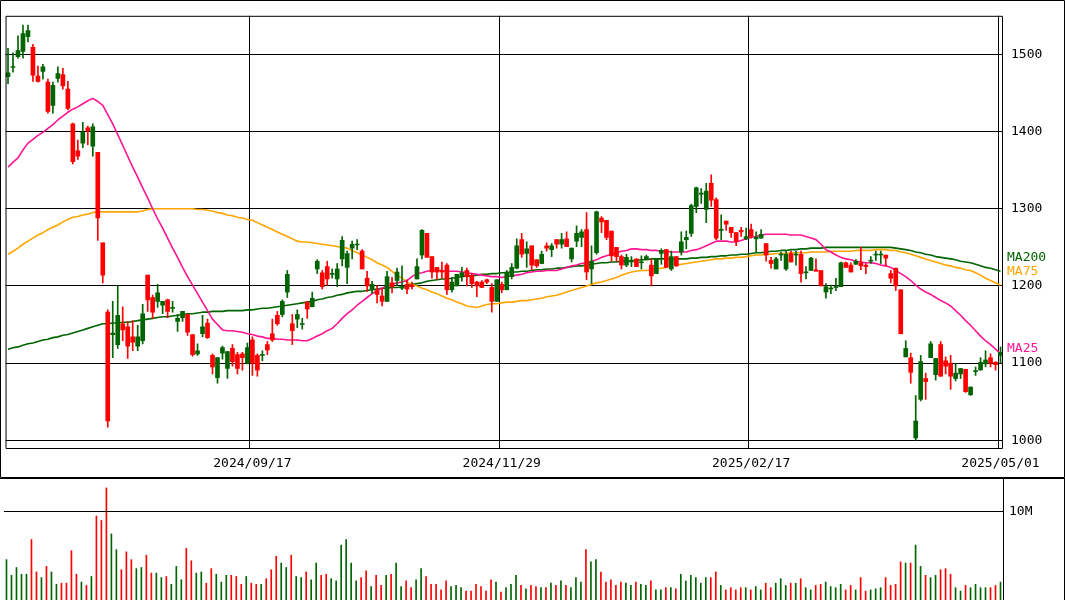 This screenshot has width=1065, height=600. Describe the element at coordinates (751, 463) in the screenshot. I see `x-tick-label: 2025/02/17` at that location.